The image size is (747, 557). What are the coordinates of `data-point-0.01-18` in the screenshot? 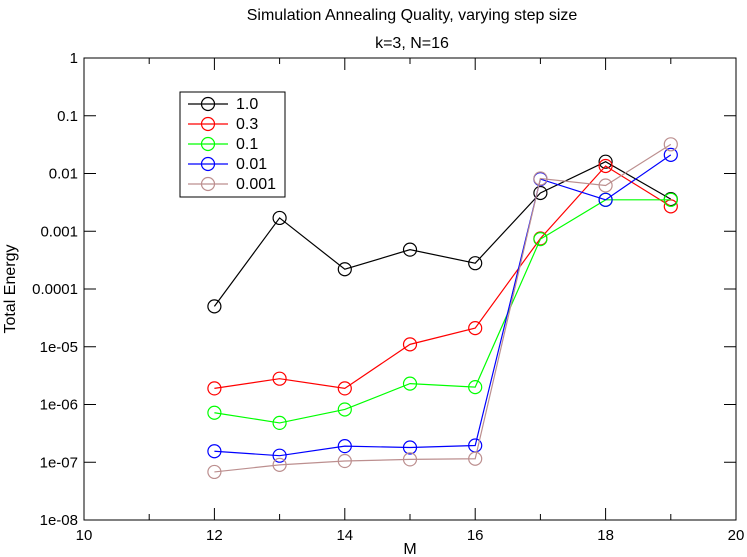 It's located at (605, 199).